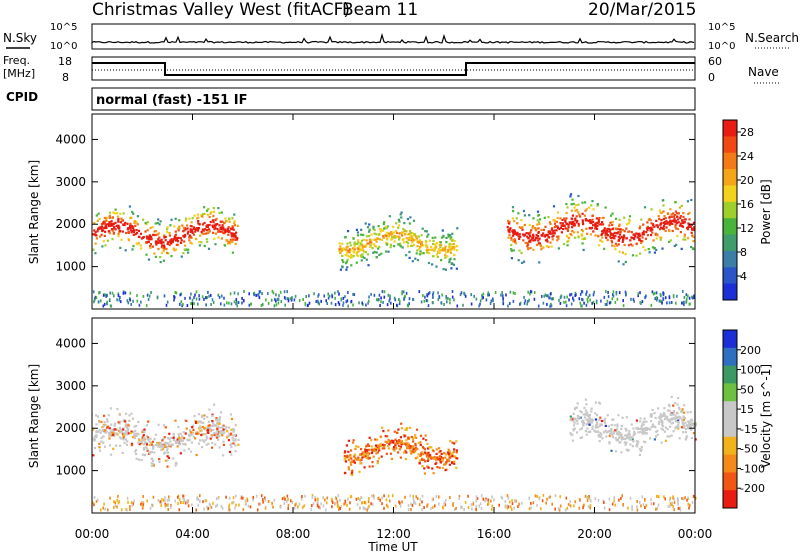 The image size is (800, 554). I want to click on x-tick-label: 04:00, so click(192, 534).